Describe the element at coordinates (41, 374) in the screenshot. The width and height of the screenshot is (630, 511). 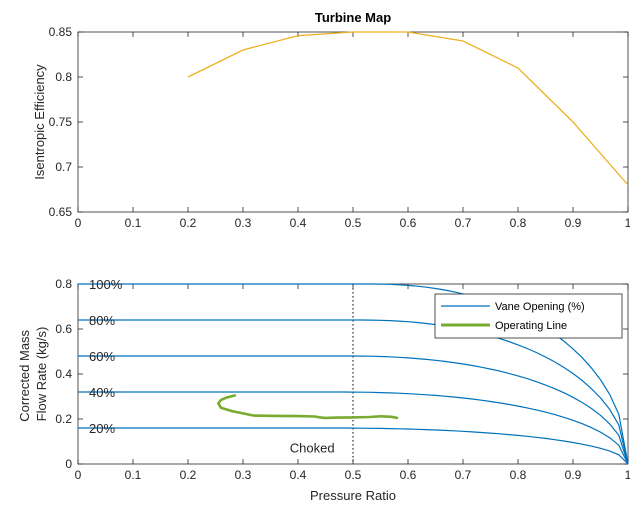
I see `y-axis-title-line-2: Flow Rate (kg/s)` at that location.